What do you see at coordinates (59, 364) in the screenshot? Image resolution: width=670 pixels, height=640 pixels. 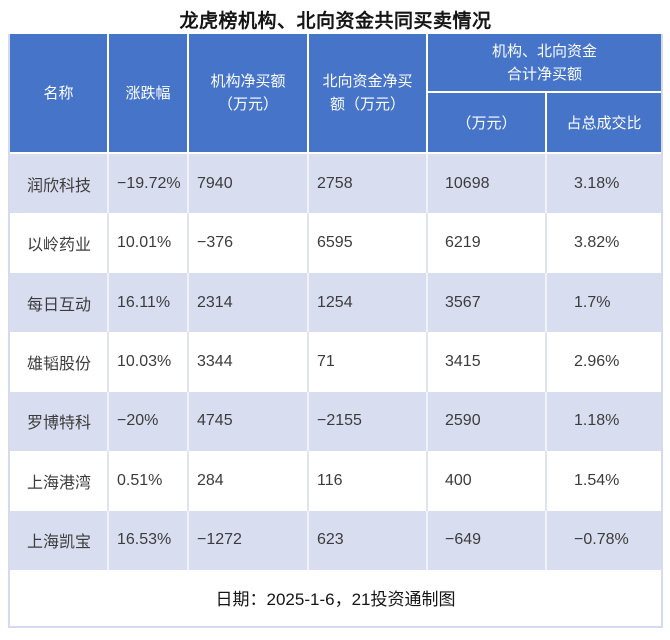 I see `cell-stock-name: 雄韬股份` at bounding box center [59, 364].